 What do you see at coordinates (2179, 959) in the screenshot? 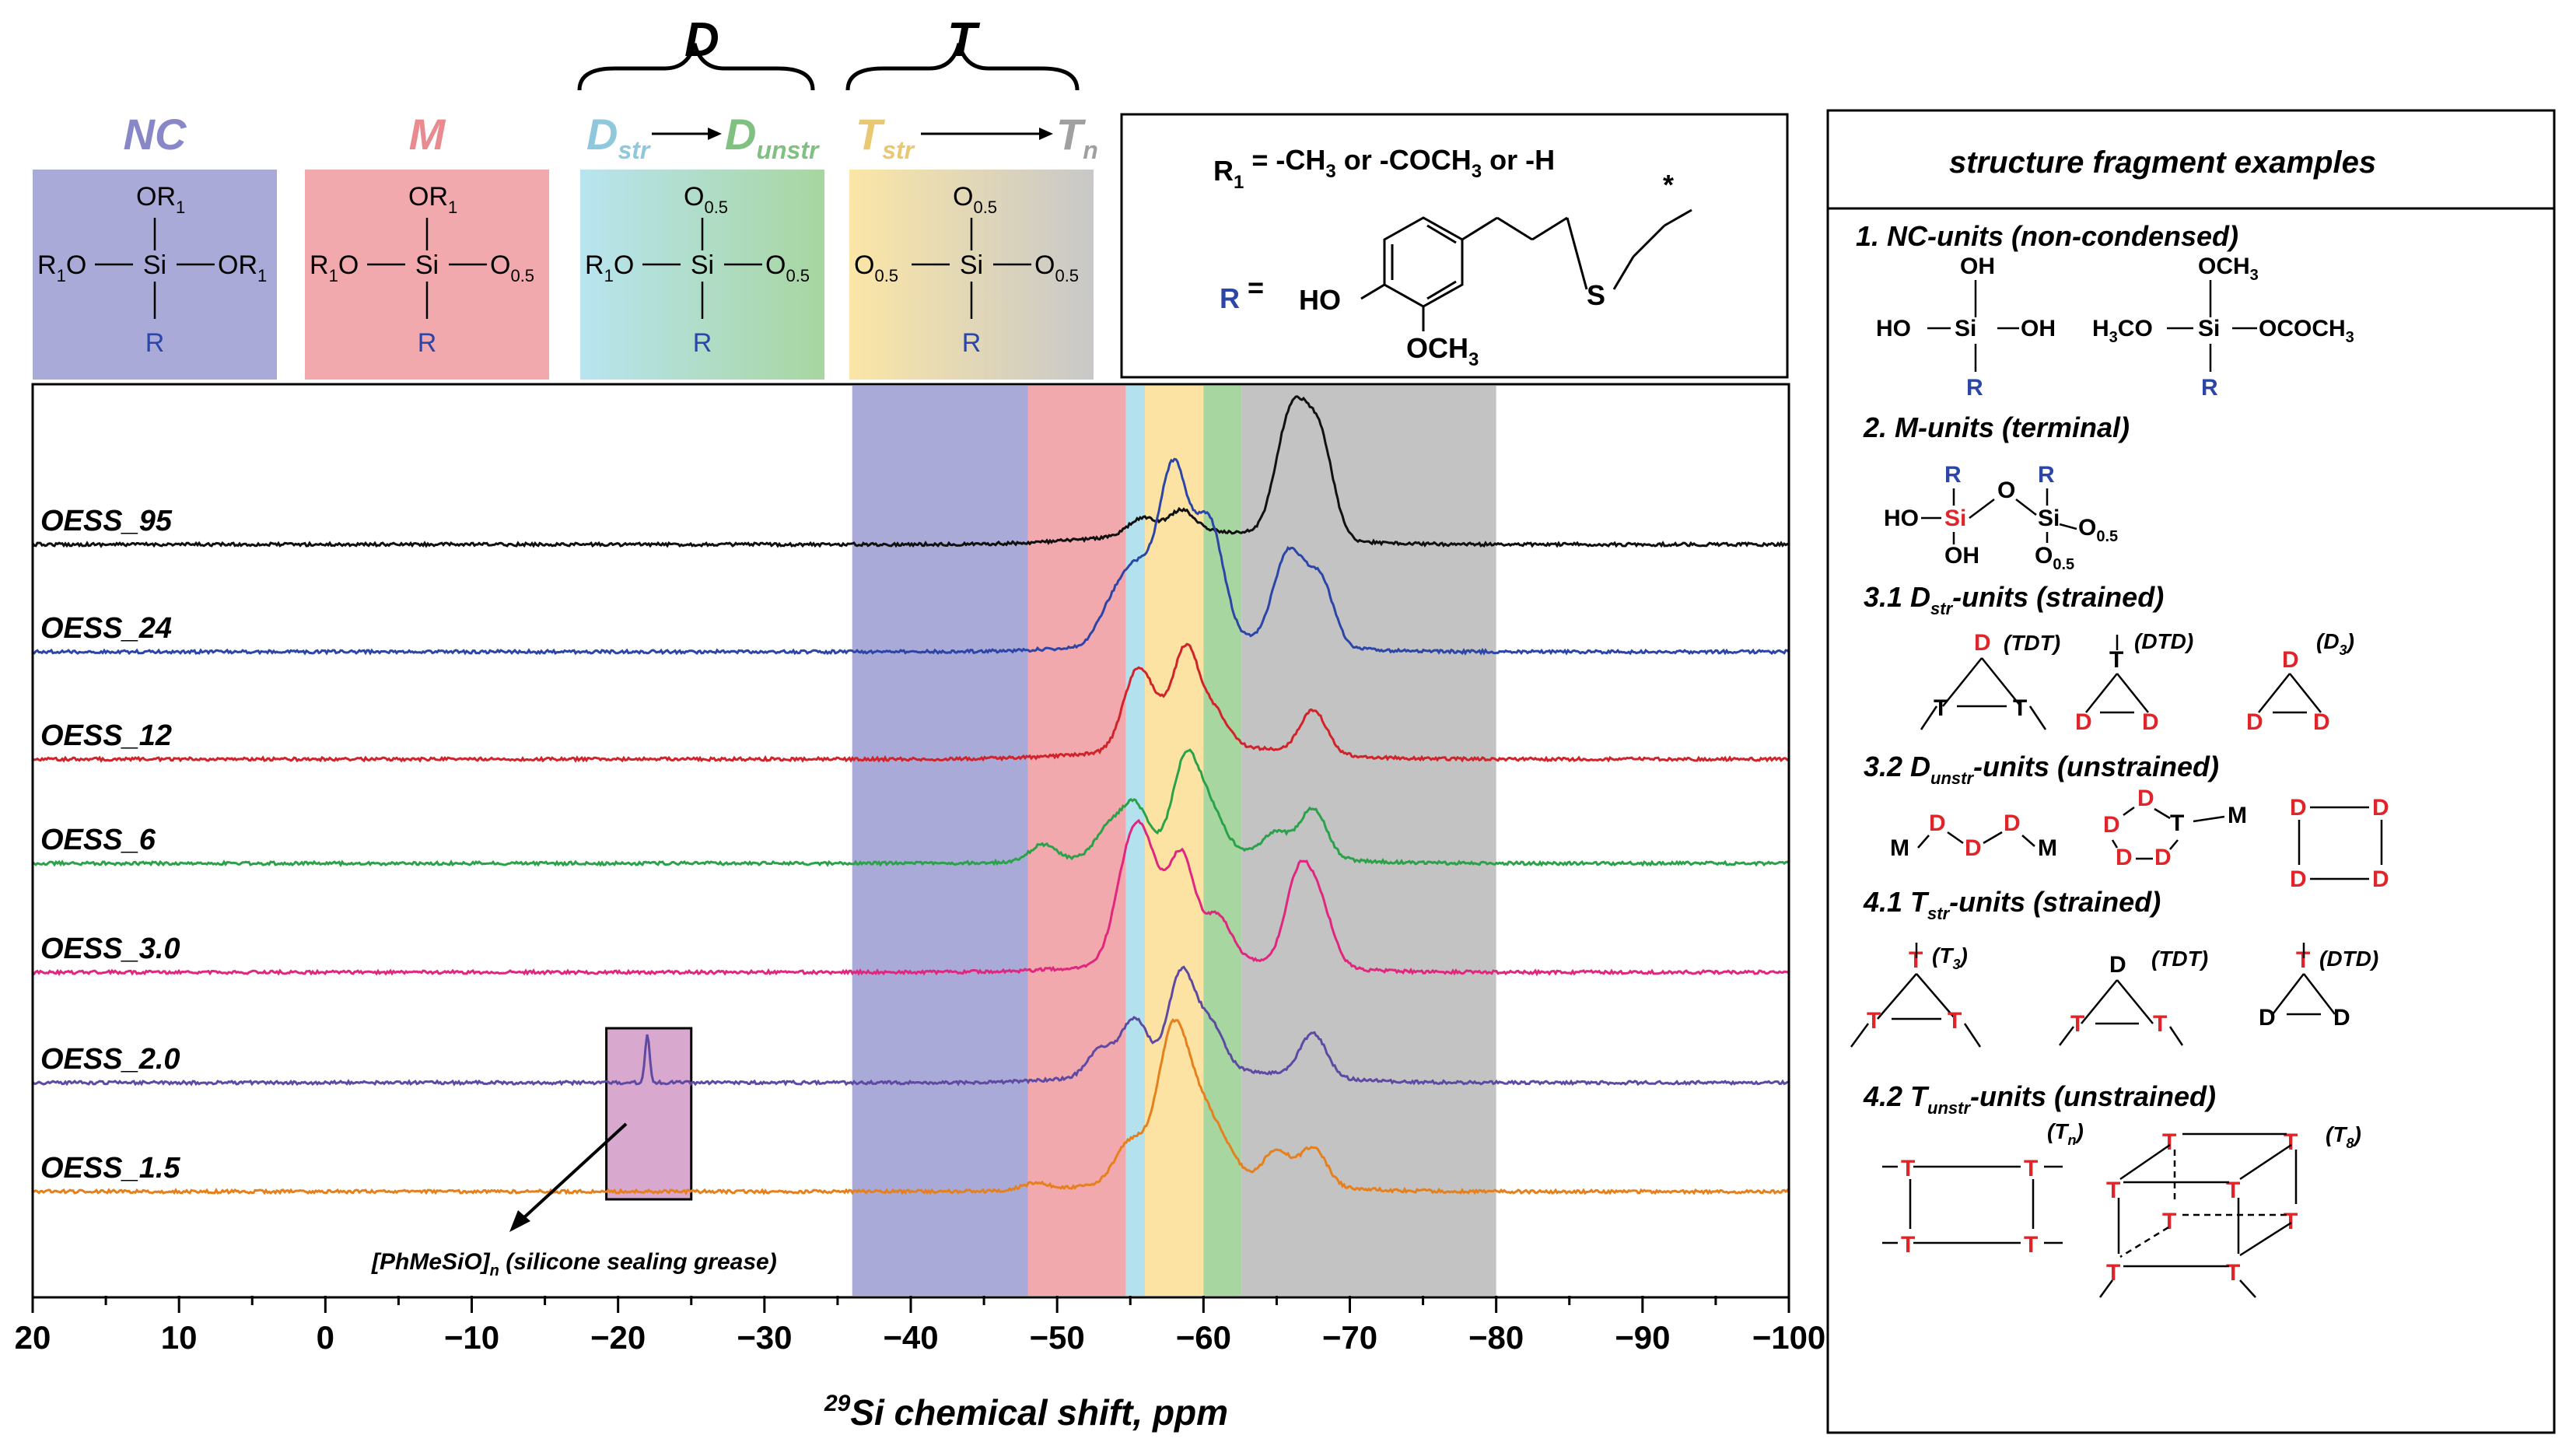
I see `atom-label: (TDT)` at bounding box center [2179, 959].